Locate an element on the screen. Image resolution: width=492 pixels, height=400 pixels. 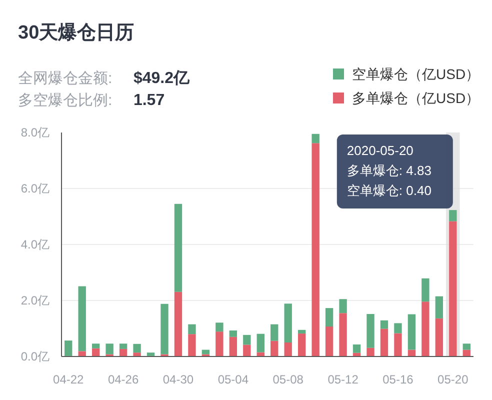
x-tick-label: 04-30 is located at coordinates (178, 379).